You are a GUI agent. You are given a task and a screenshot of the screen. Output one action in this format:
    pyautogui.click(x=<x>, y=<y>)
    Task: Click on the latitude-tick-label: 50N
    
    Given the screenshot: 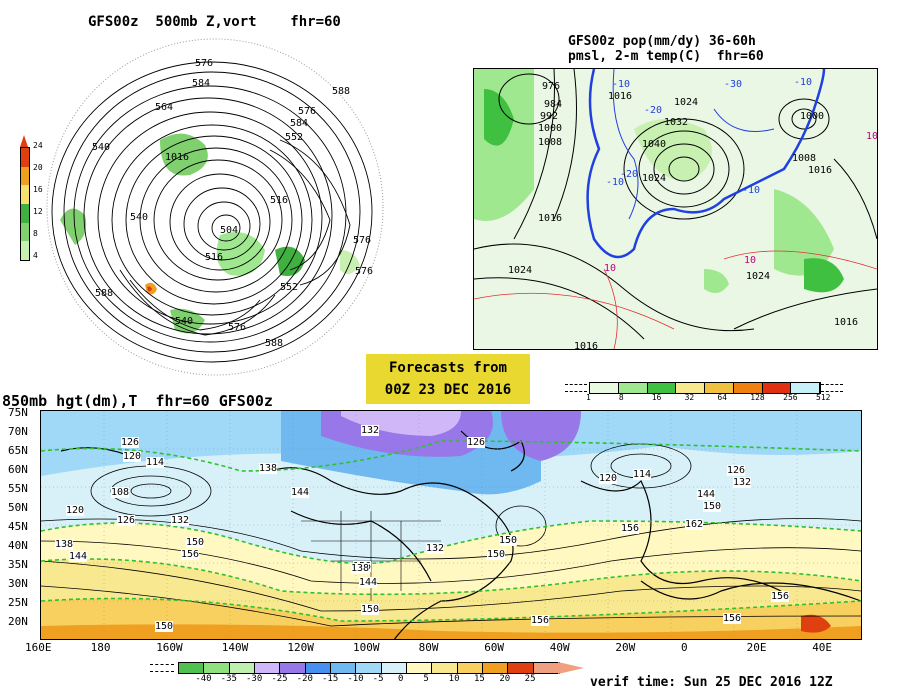 What is the action you would take?
    pyautogui.click(x=18, y=507)
    